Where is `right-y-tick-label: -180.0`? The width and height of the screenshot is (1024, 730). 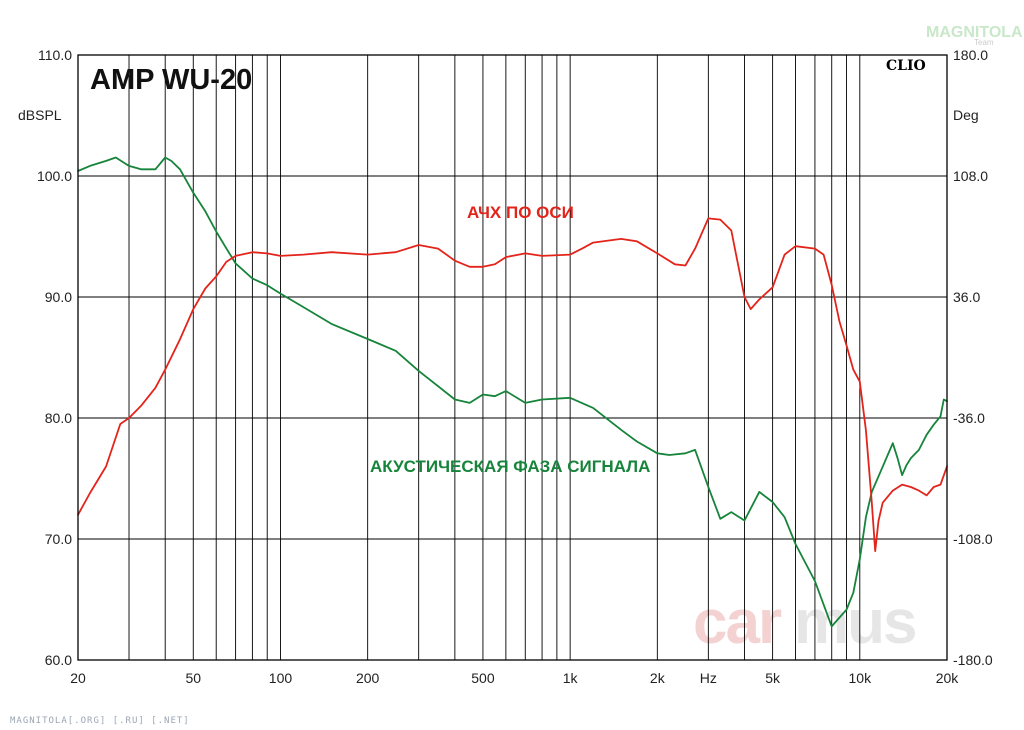 right-y-tick-label: -180.0 is located at coordinates (973, 660).